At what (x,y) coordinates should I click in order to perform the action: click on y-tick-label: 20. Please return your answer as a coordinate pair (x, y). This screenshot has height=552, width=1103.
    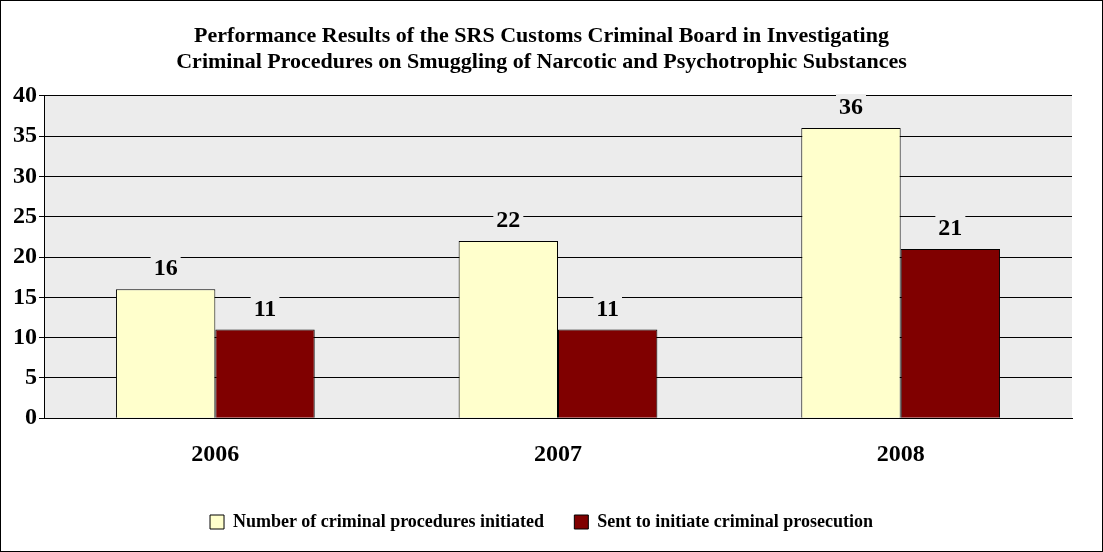
    Looking at the image, I should click on (25, 255).